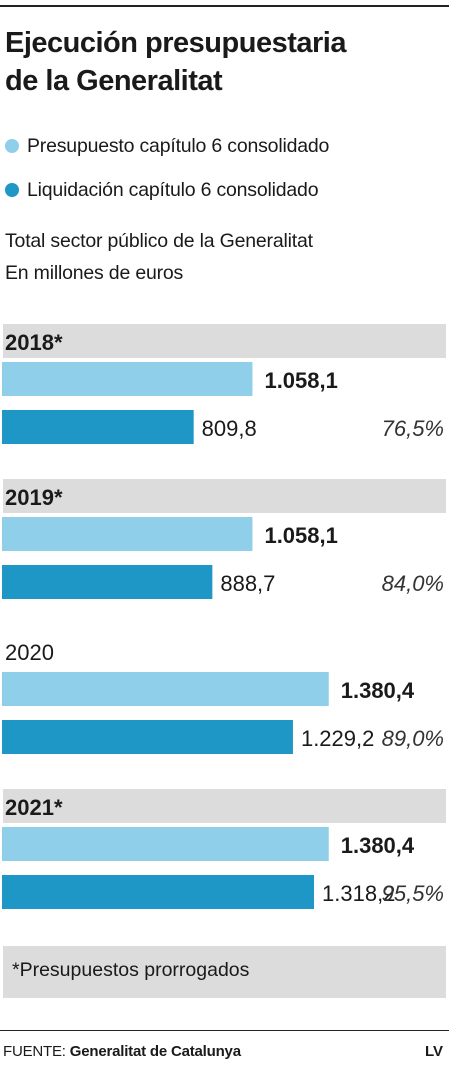 The height and width of the screenshot is (1071, 449). What do you see at coordinates (413, 583) in the screenshot?
I see `execution-pct-1: 84,0%` at bounding box center [413, 583].